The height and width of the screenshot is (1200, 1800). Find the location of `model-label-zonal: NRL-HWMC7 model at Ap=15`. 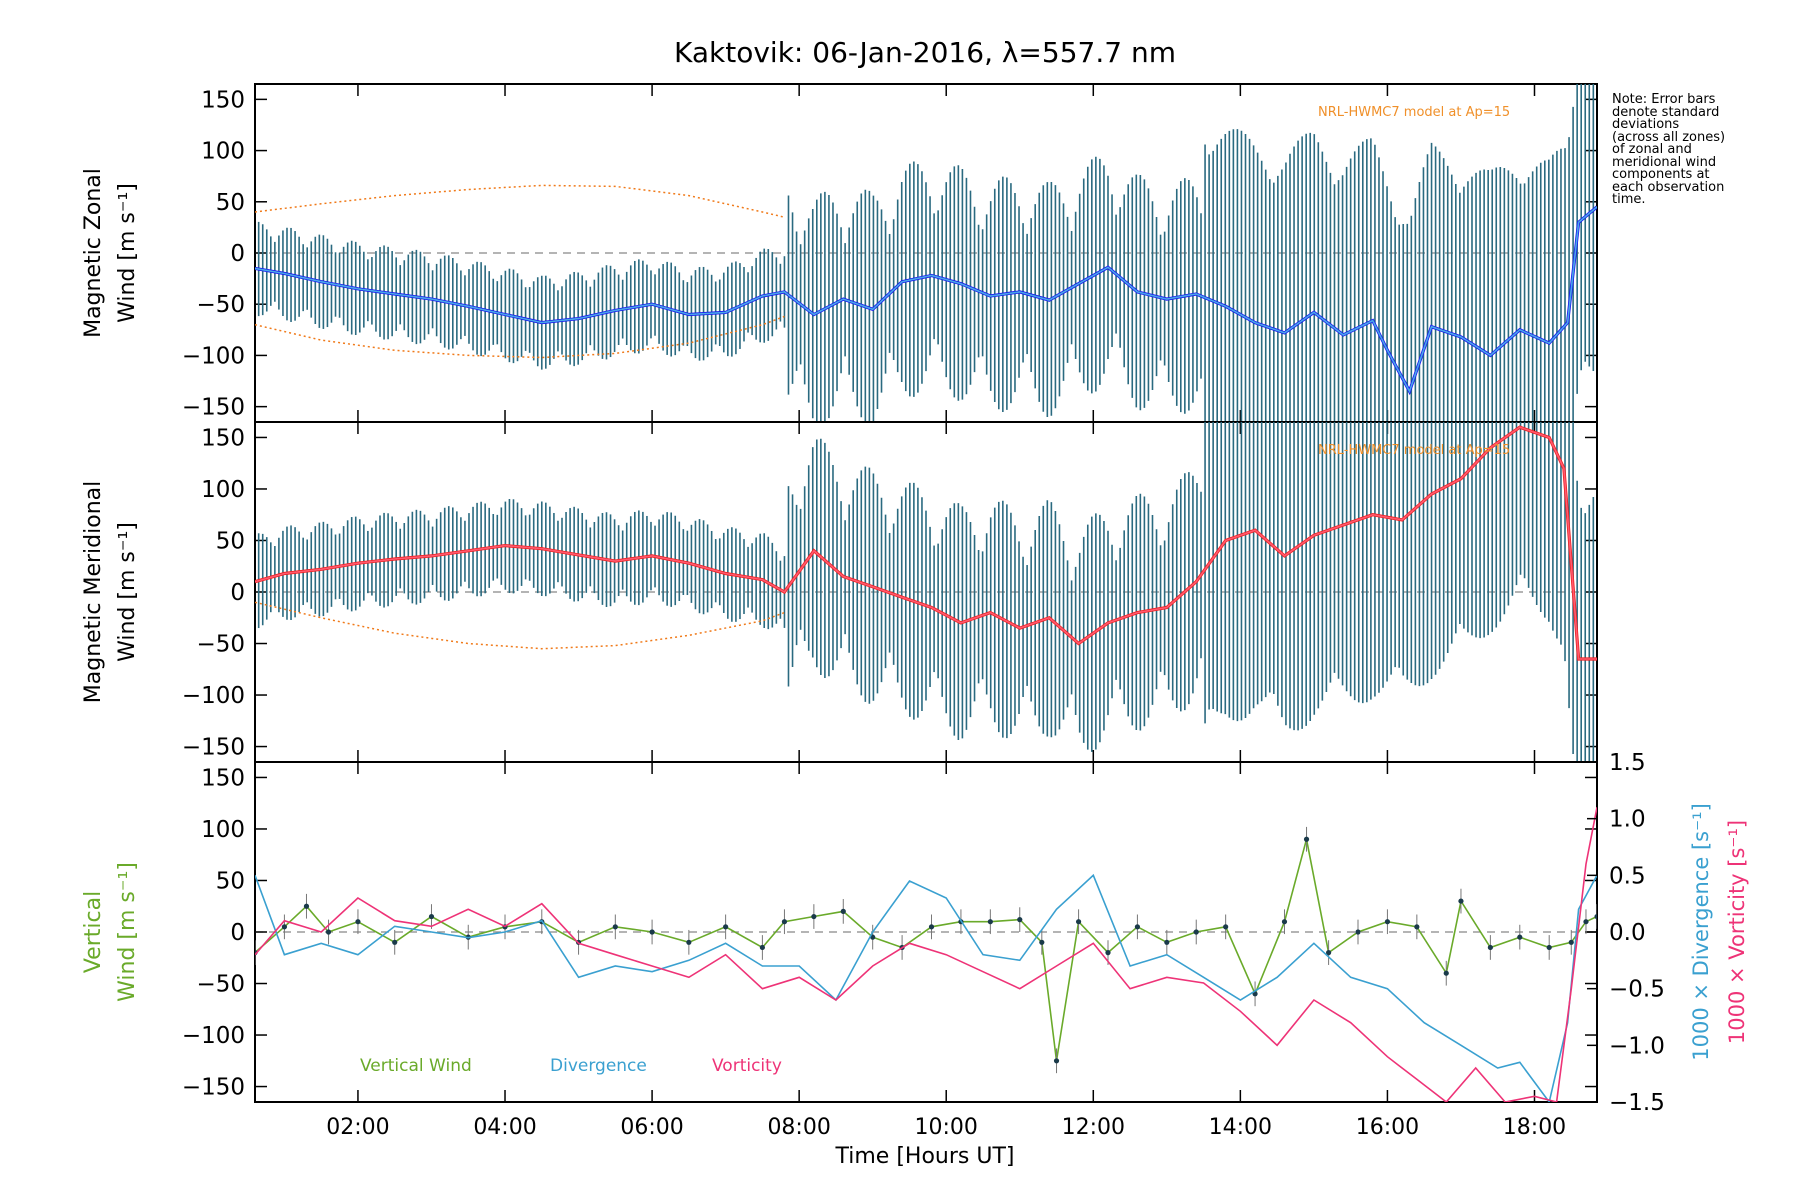

model-label-zonal: NRL-HWMC7 model at Ap=15 is located at coordinates (1414, 112).